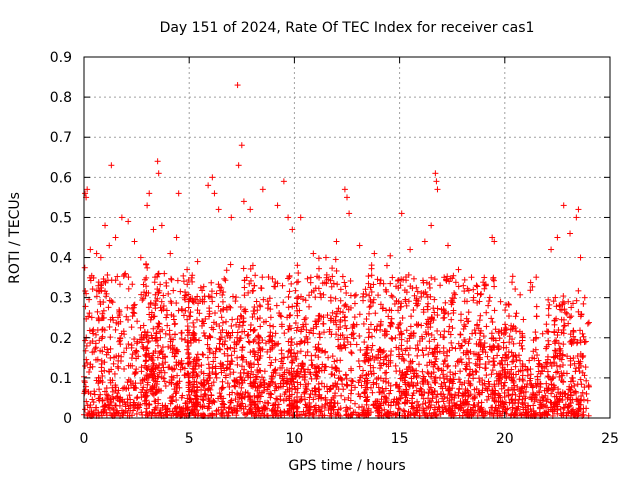  Describe the element at coordinates (61, 58) in the screenshot. I see `y-tick-label: 0.9` at that location.